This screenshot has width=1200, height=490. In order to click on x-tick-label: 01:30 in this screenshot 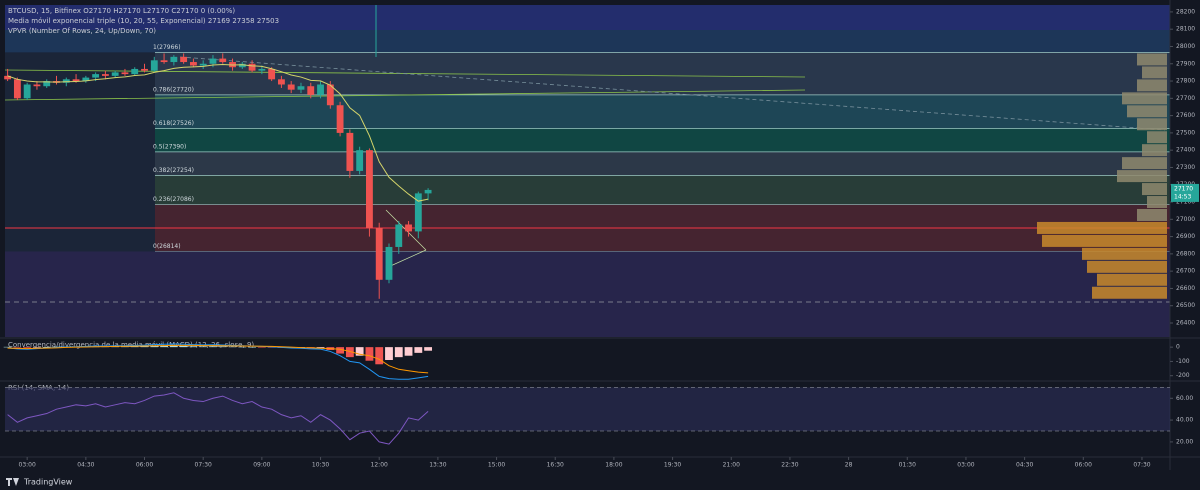, I will do `click(907, 465)`.